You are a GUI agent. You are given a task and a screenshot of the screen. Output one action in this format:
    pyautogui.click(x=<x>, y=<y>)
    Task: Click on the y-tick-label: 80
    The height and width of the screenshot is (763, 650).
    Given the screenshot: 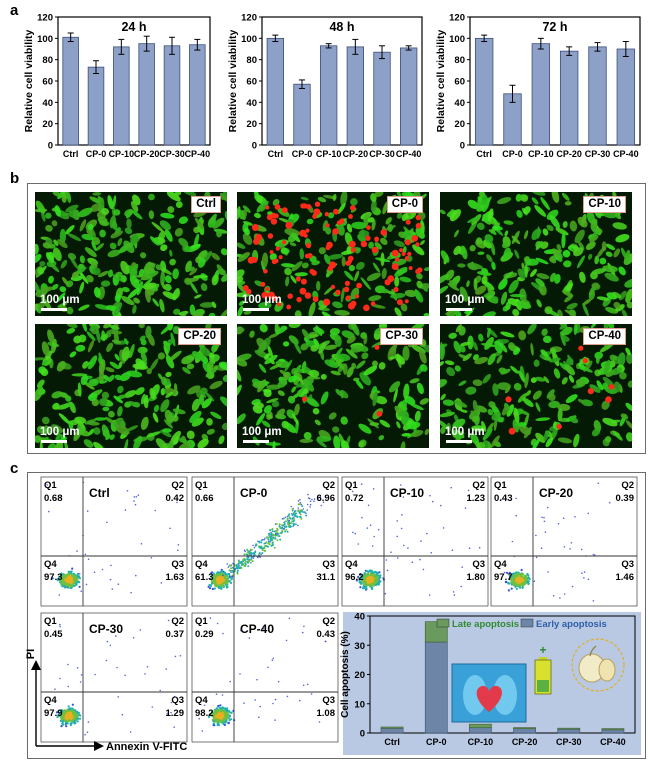 What is the action you would take?
    pyautogui.click(x=251, y=60)
    